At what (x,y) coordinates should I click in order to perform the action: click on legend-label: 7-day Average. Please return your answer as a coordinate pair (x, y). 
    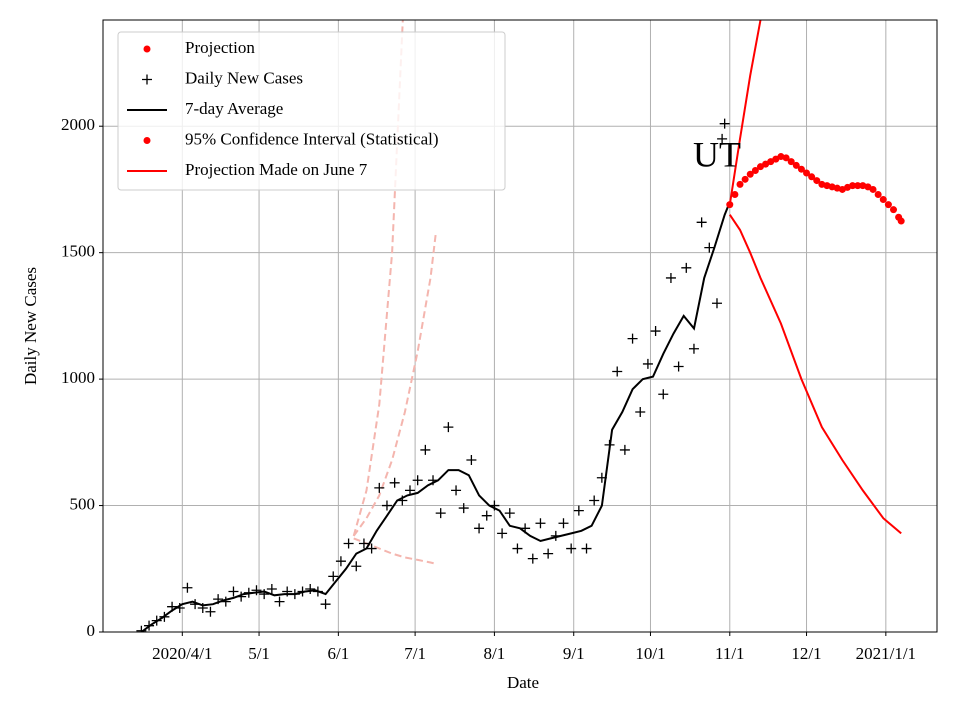
    Looking at the image, I should click on (234, 108).